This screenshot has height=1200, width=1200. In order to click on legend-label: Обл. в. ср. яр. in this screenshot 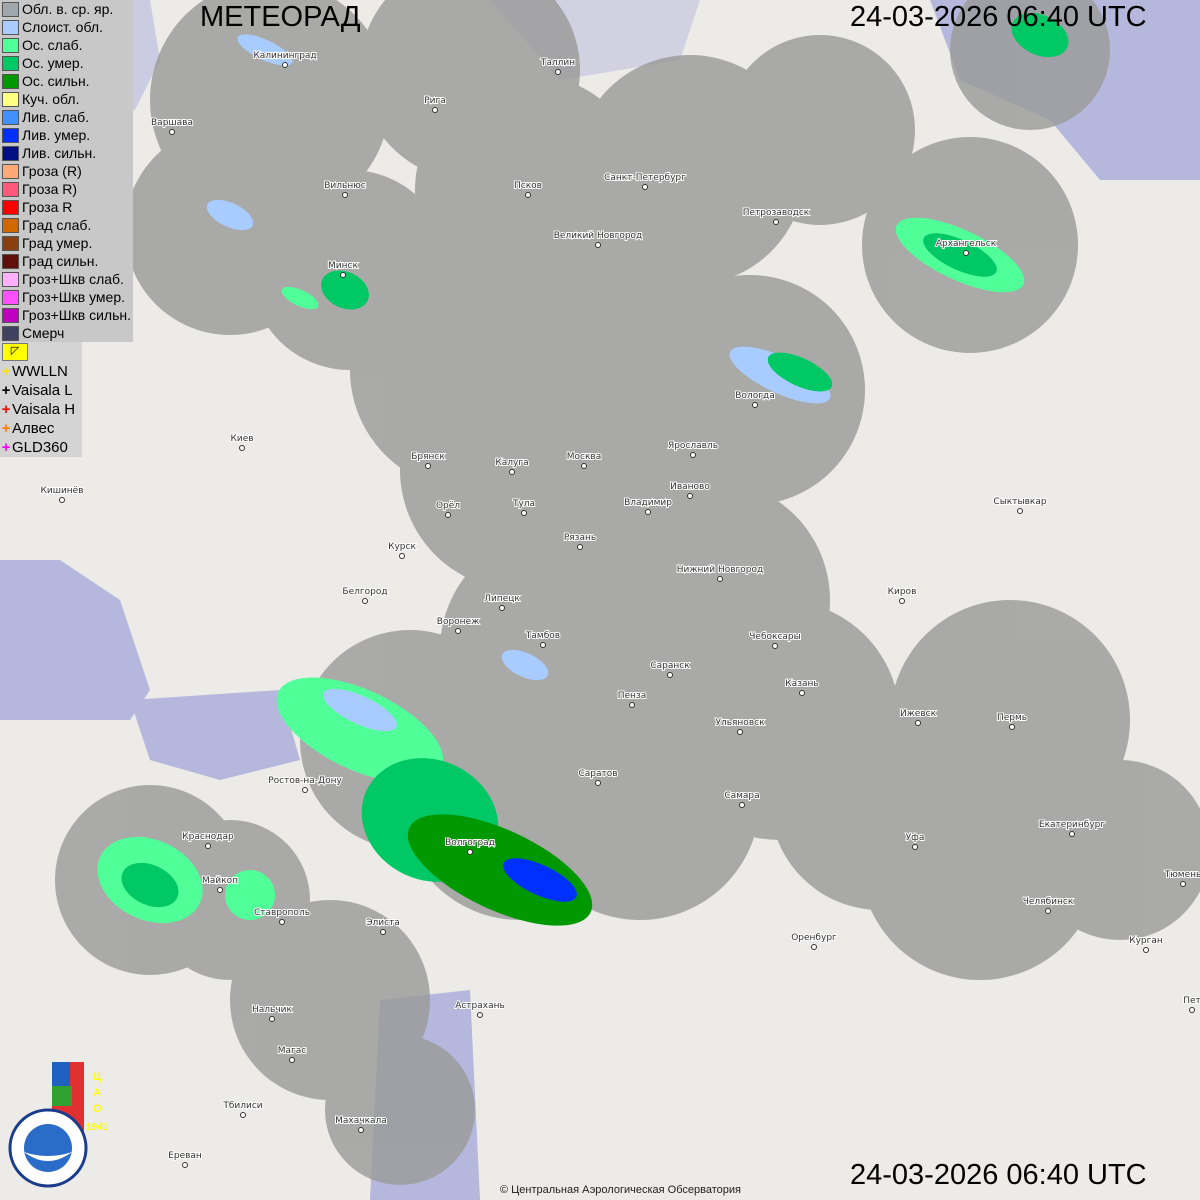, I will do `click(68, 9)`.